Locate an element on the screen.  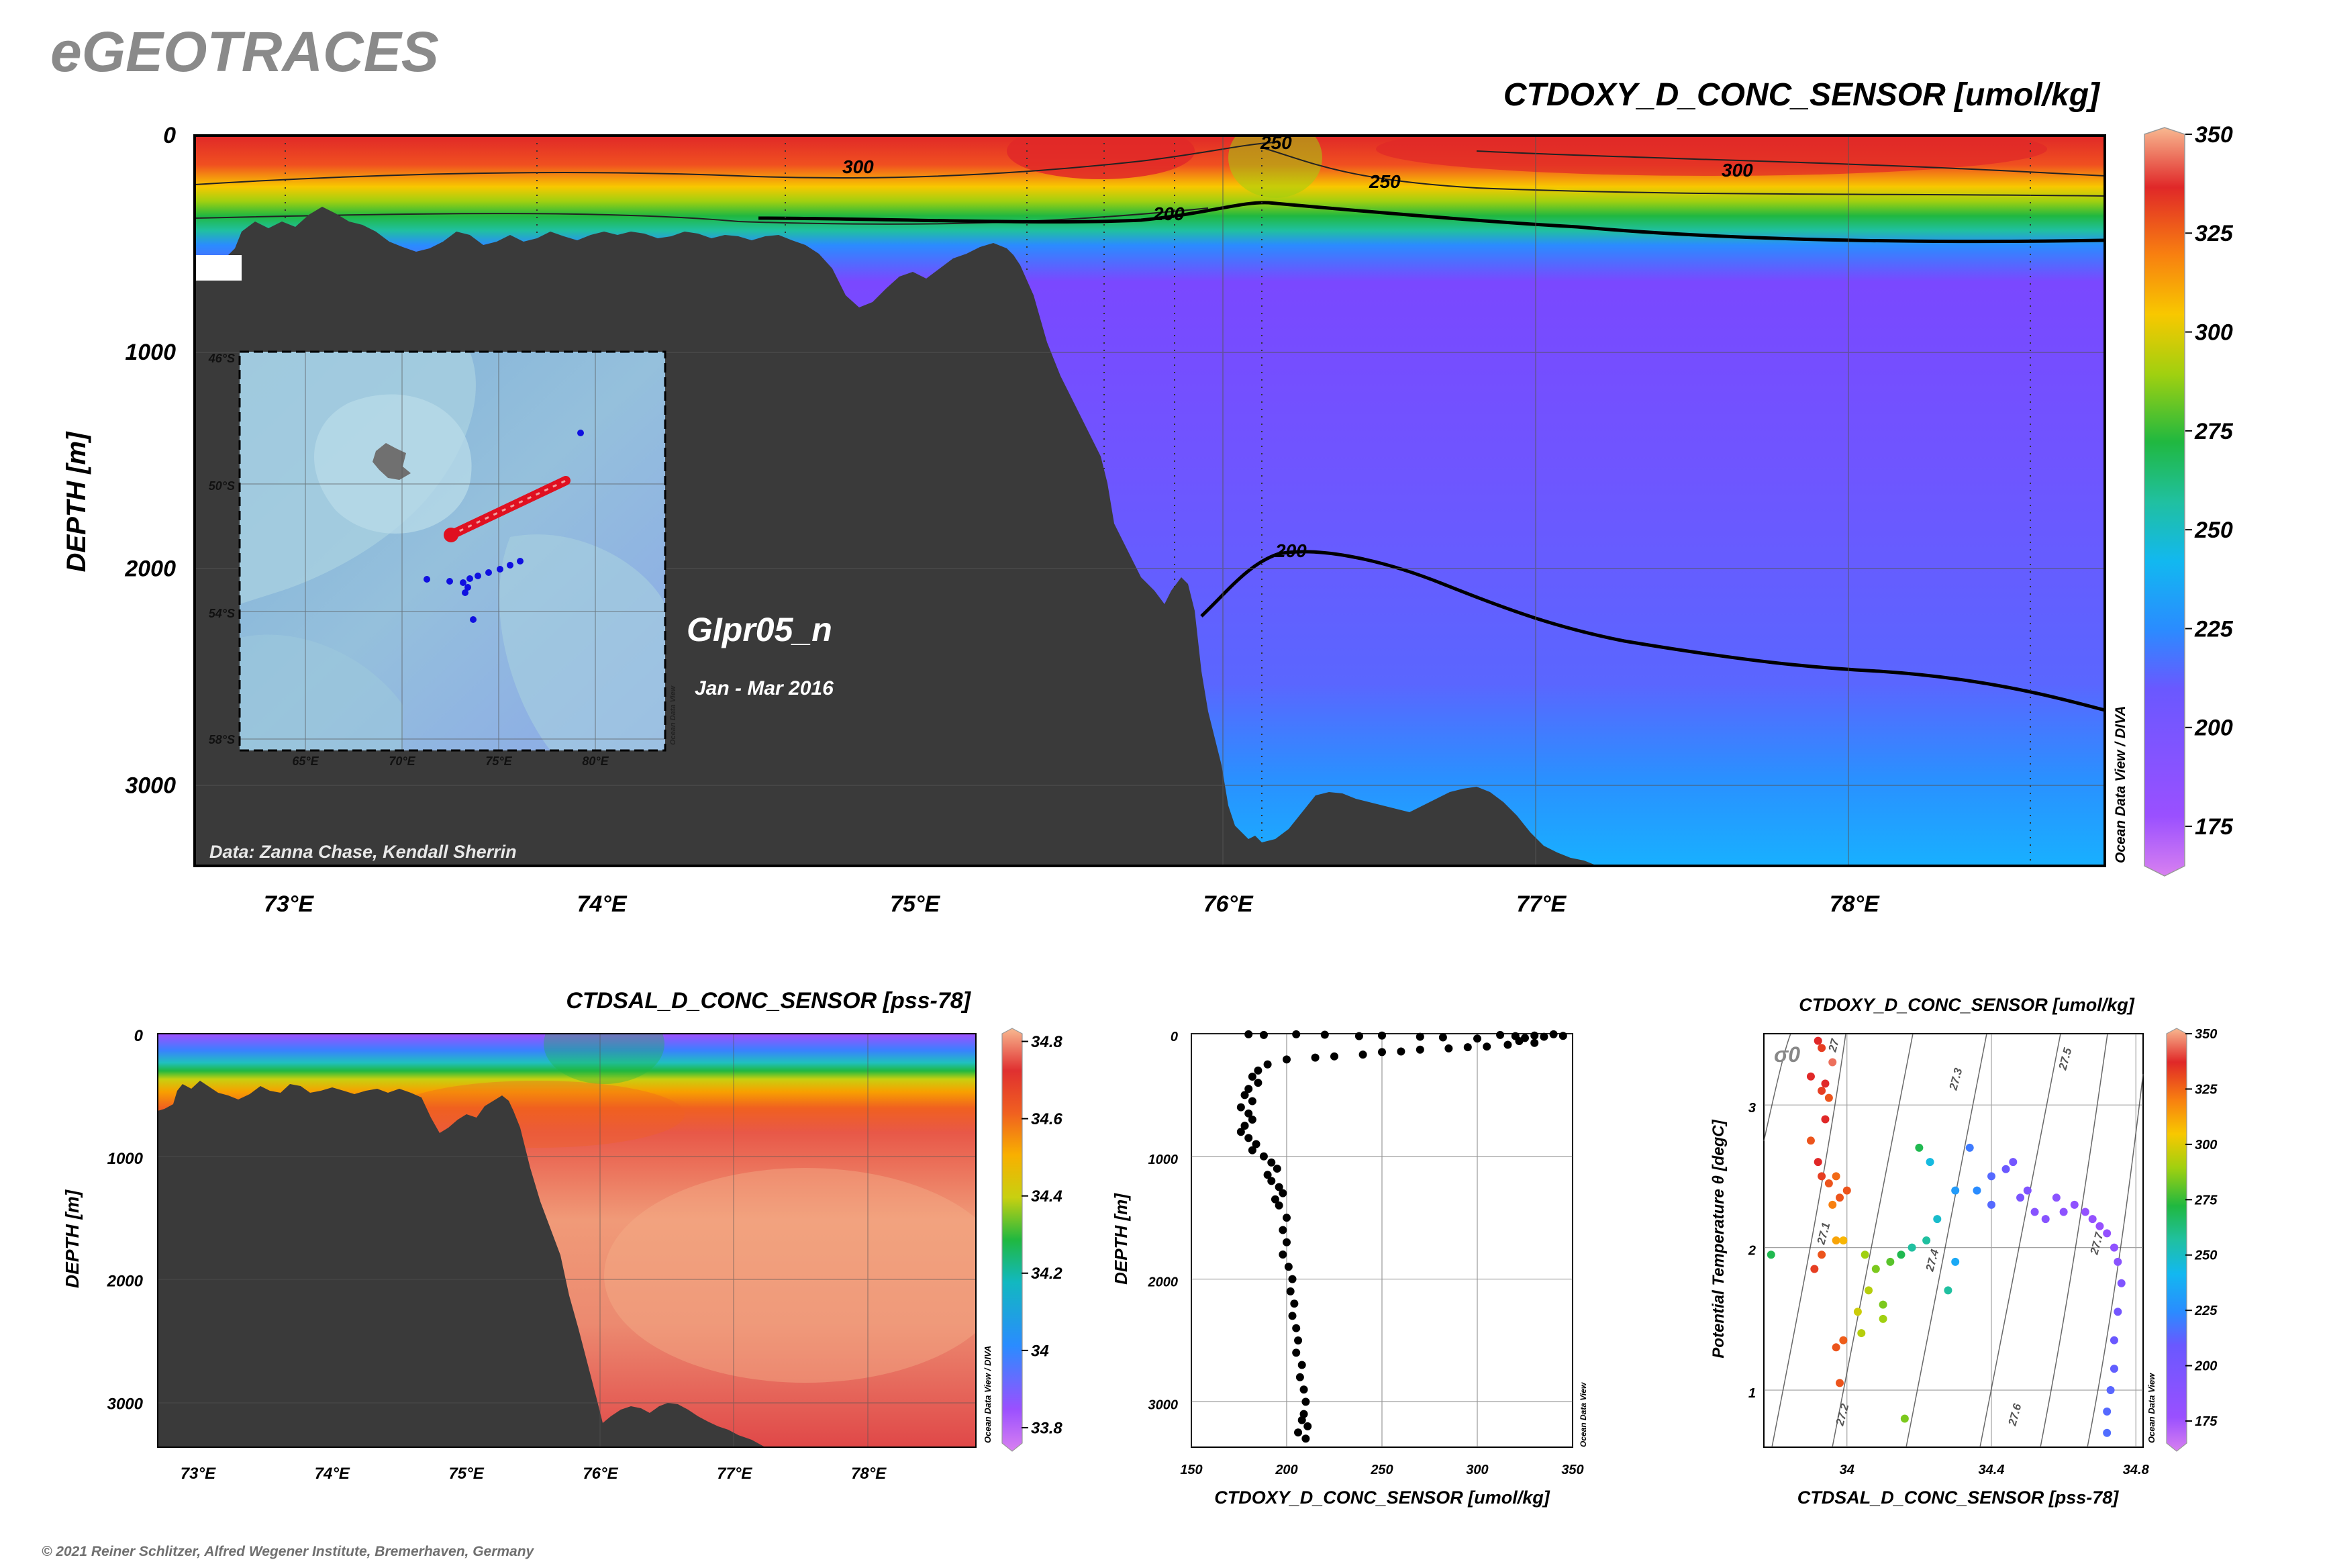
ts-plot-frame is located at coordinates (1953, 1240).